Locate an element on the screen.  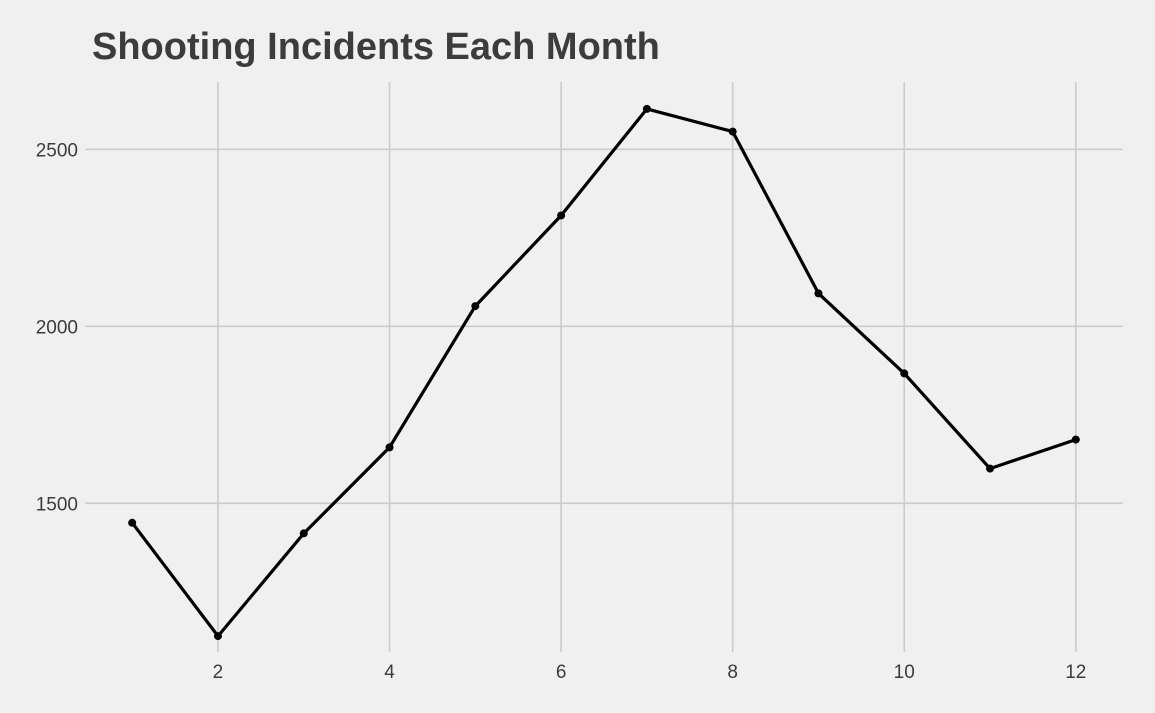
x-tick-label: 4 is located at coordinates (389, 672).